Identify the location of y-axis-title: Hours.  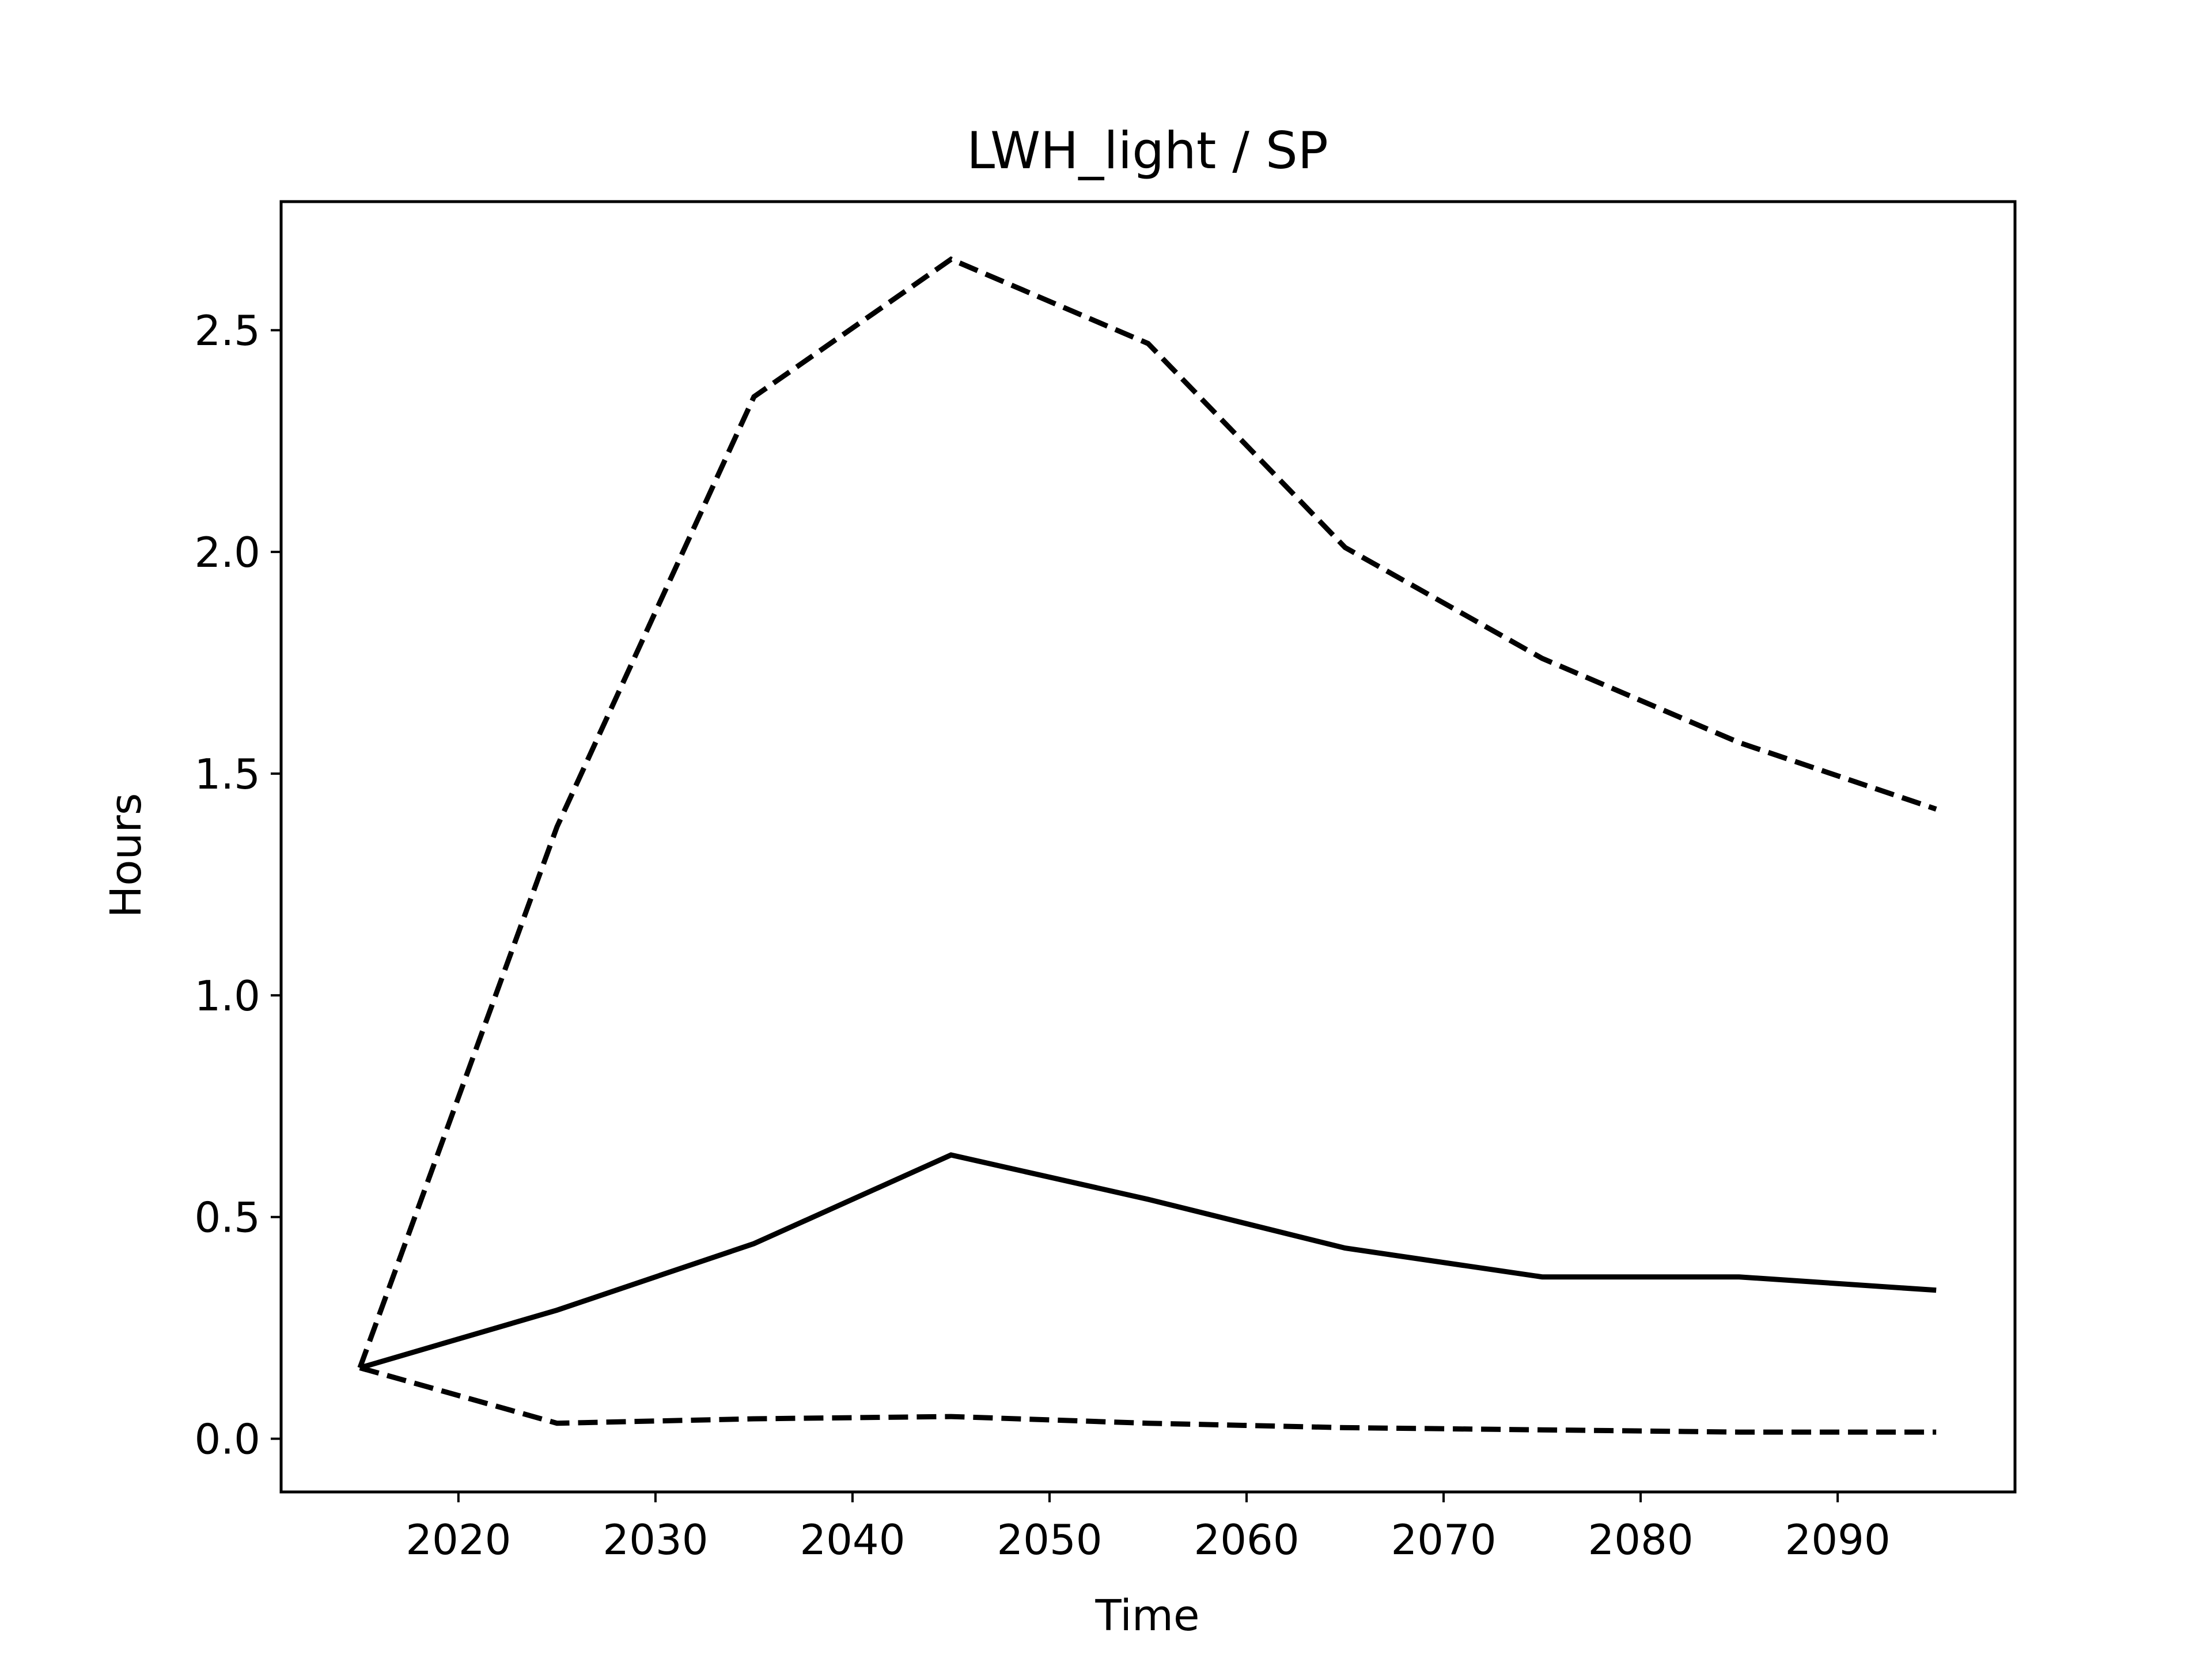
(126, 855).